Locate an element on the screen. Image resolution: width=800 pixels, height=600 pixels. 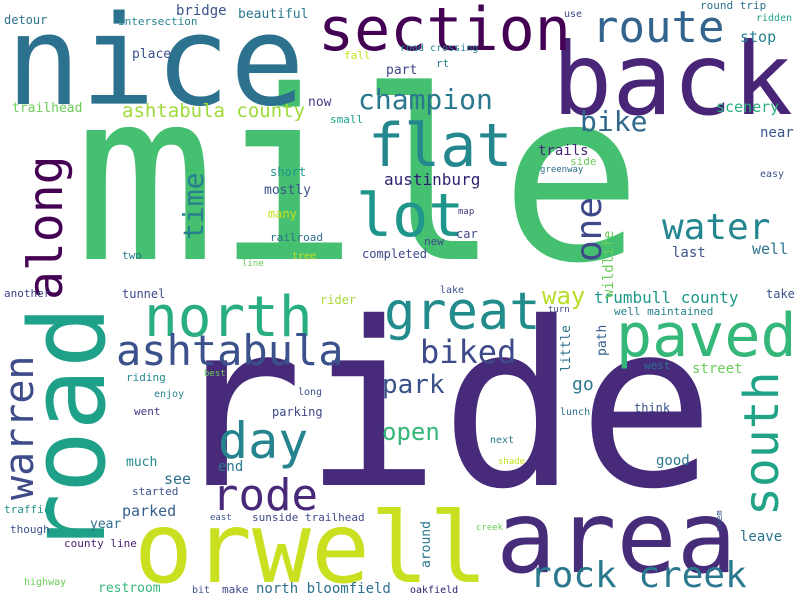
word-rt: rt is located at coordinates (443, 63).